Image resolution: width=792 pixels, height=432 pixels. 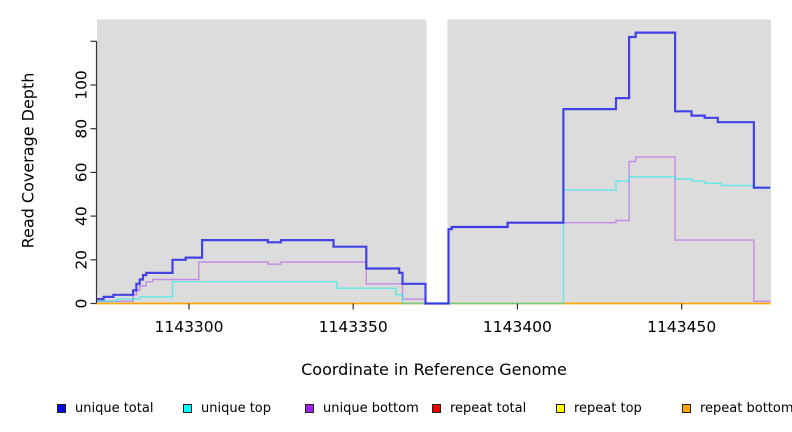 I want to click on legend-label: unique total, so click(x=114, y=408).